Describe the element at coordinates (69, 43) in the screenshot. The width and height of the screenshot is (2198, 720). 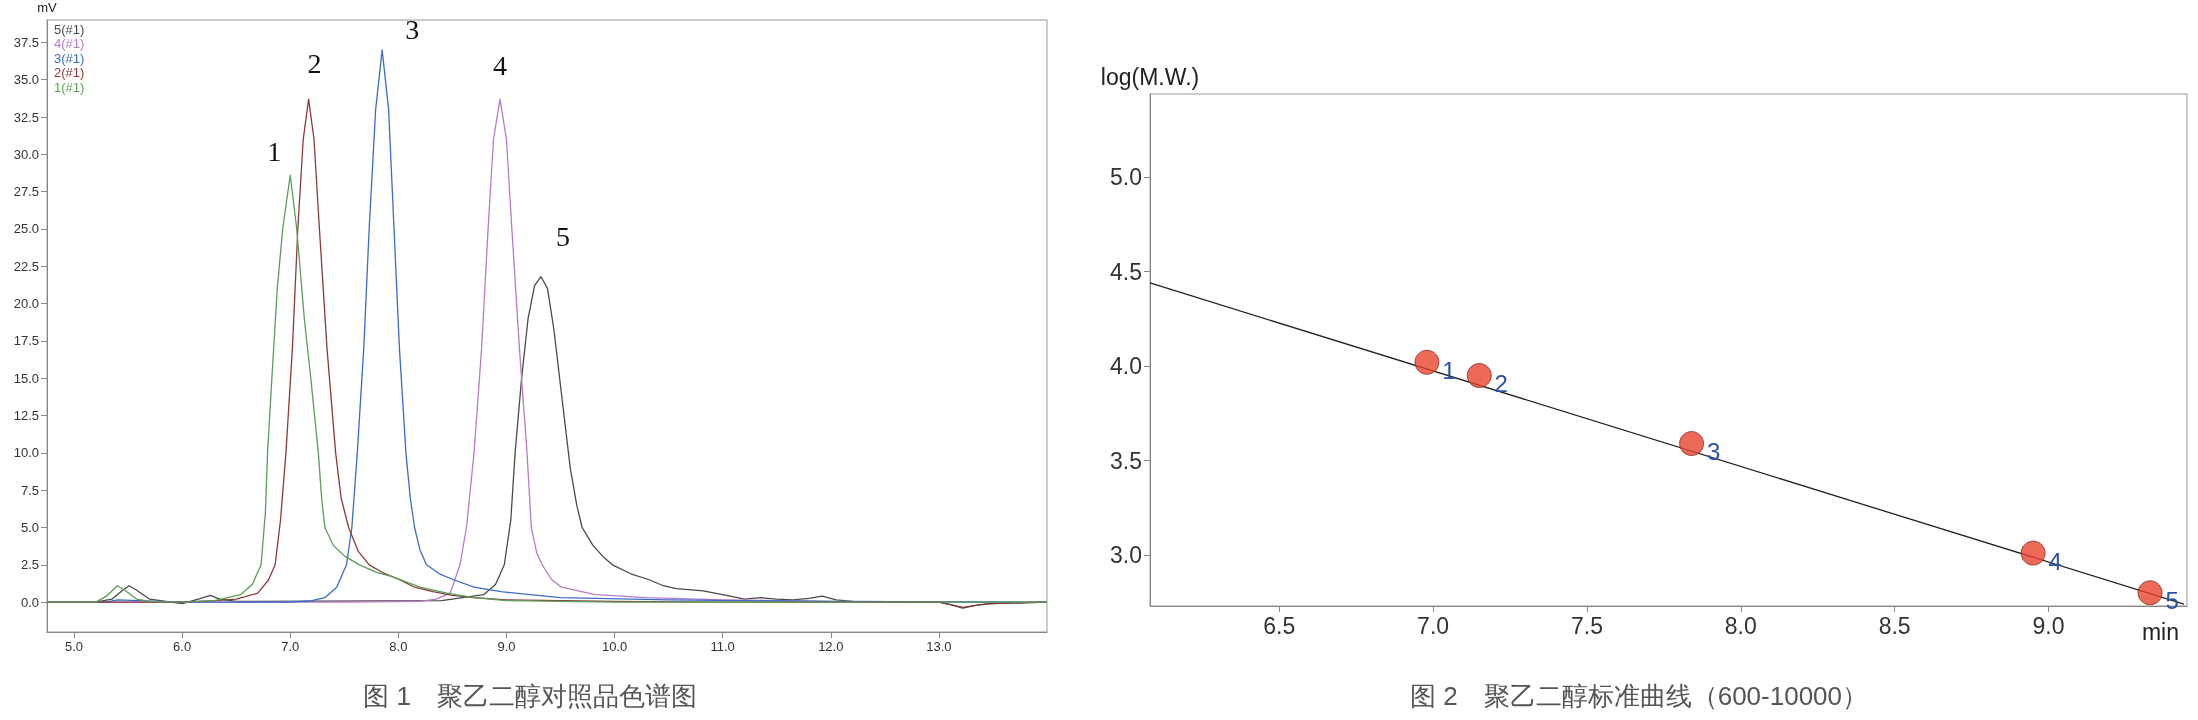
I see `text: 4(#1)` at that location.